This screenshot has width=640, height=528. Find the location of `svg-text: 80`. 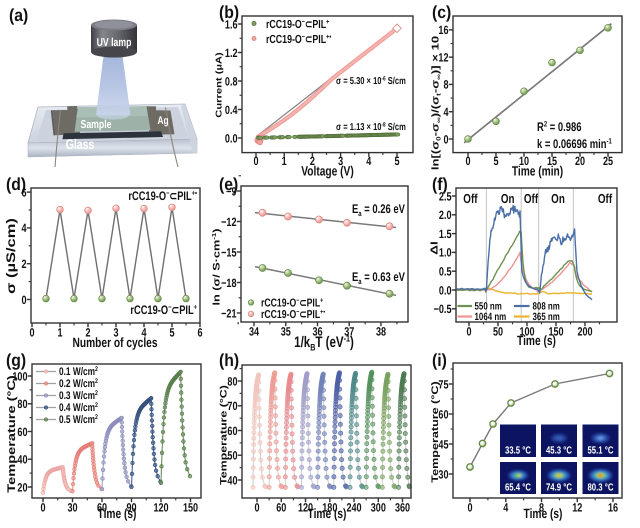

svg-text: 80 is located at coordinates (232, 381).